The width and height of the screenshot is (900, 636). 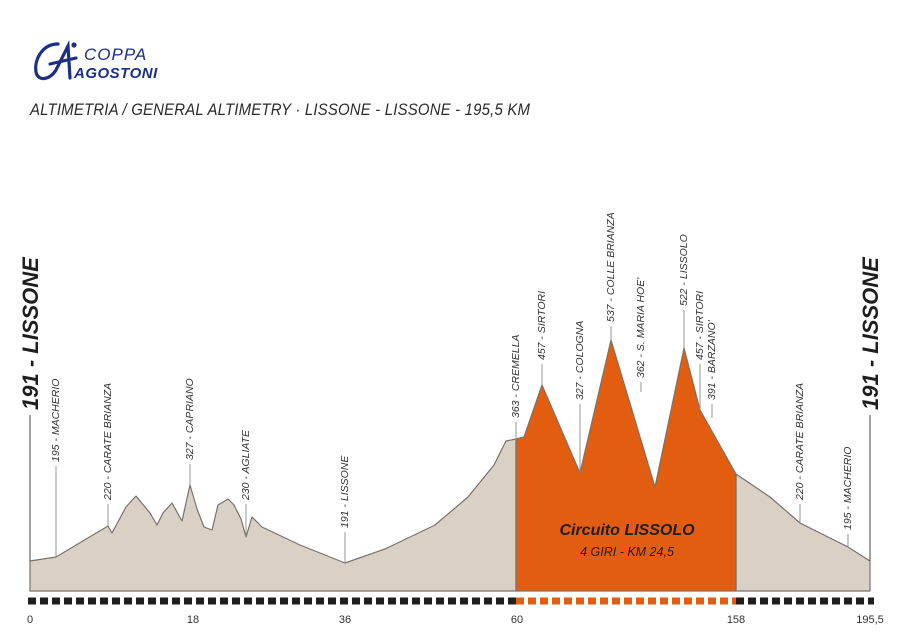 I want to click on finish-label: 191 - LISSONE, so click(x=870, y=333).